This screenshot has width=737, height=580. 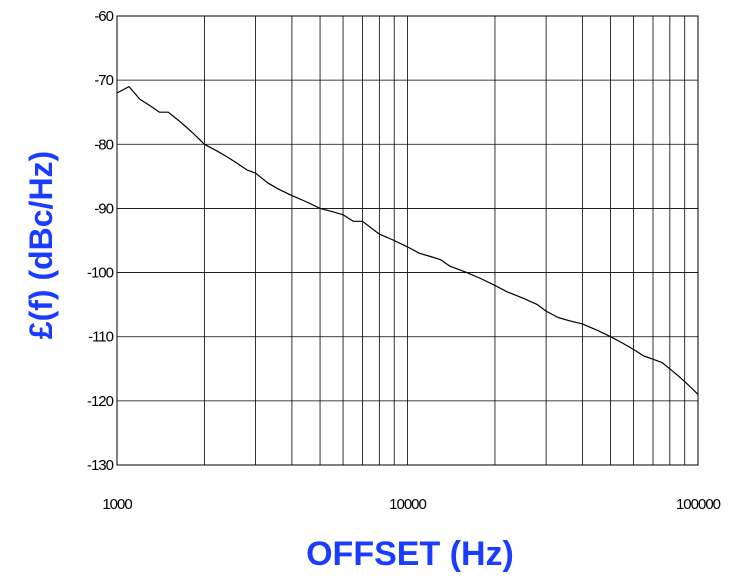 I want to click on x-axis-ticks: 1000 10000 100000, so click(x=411, y=504).